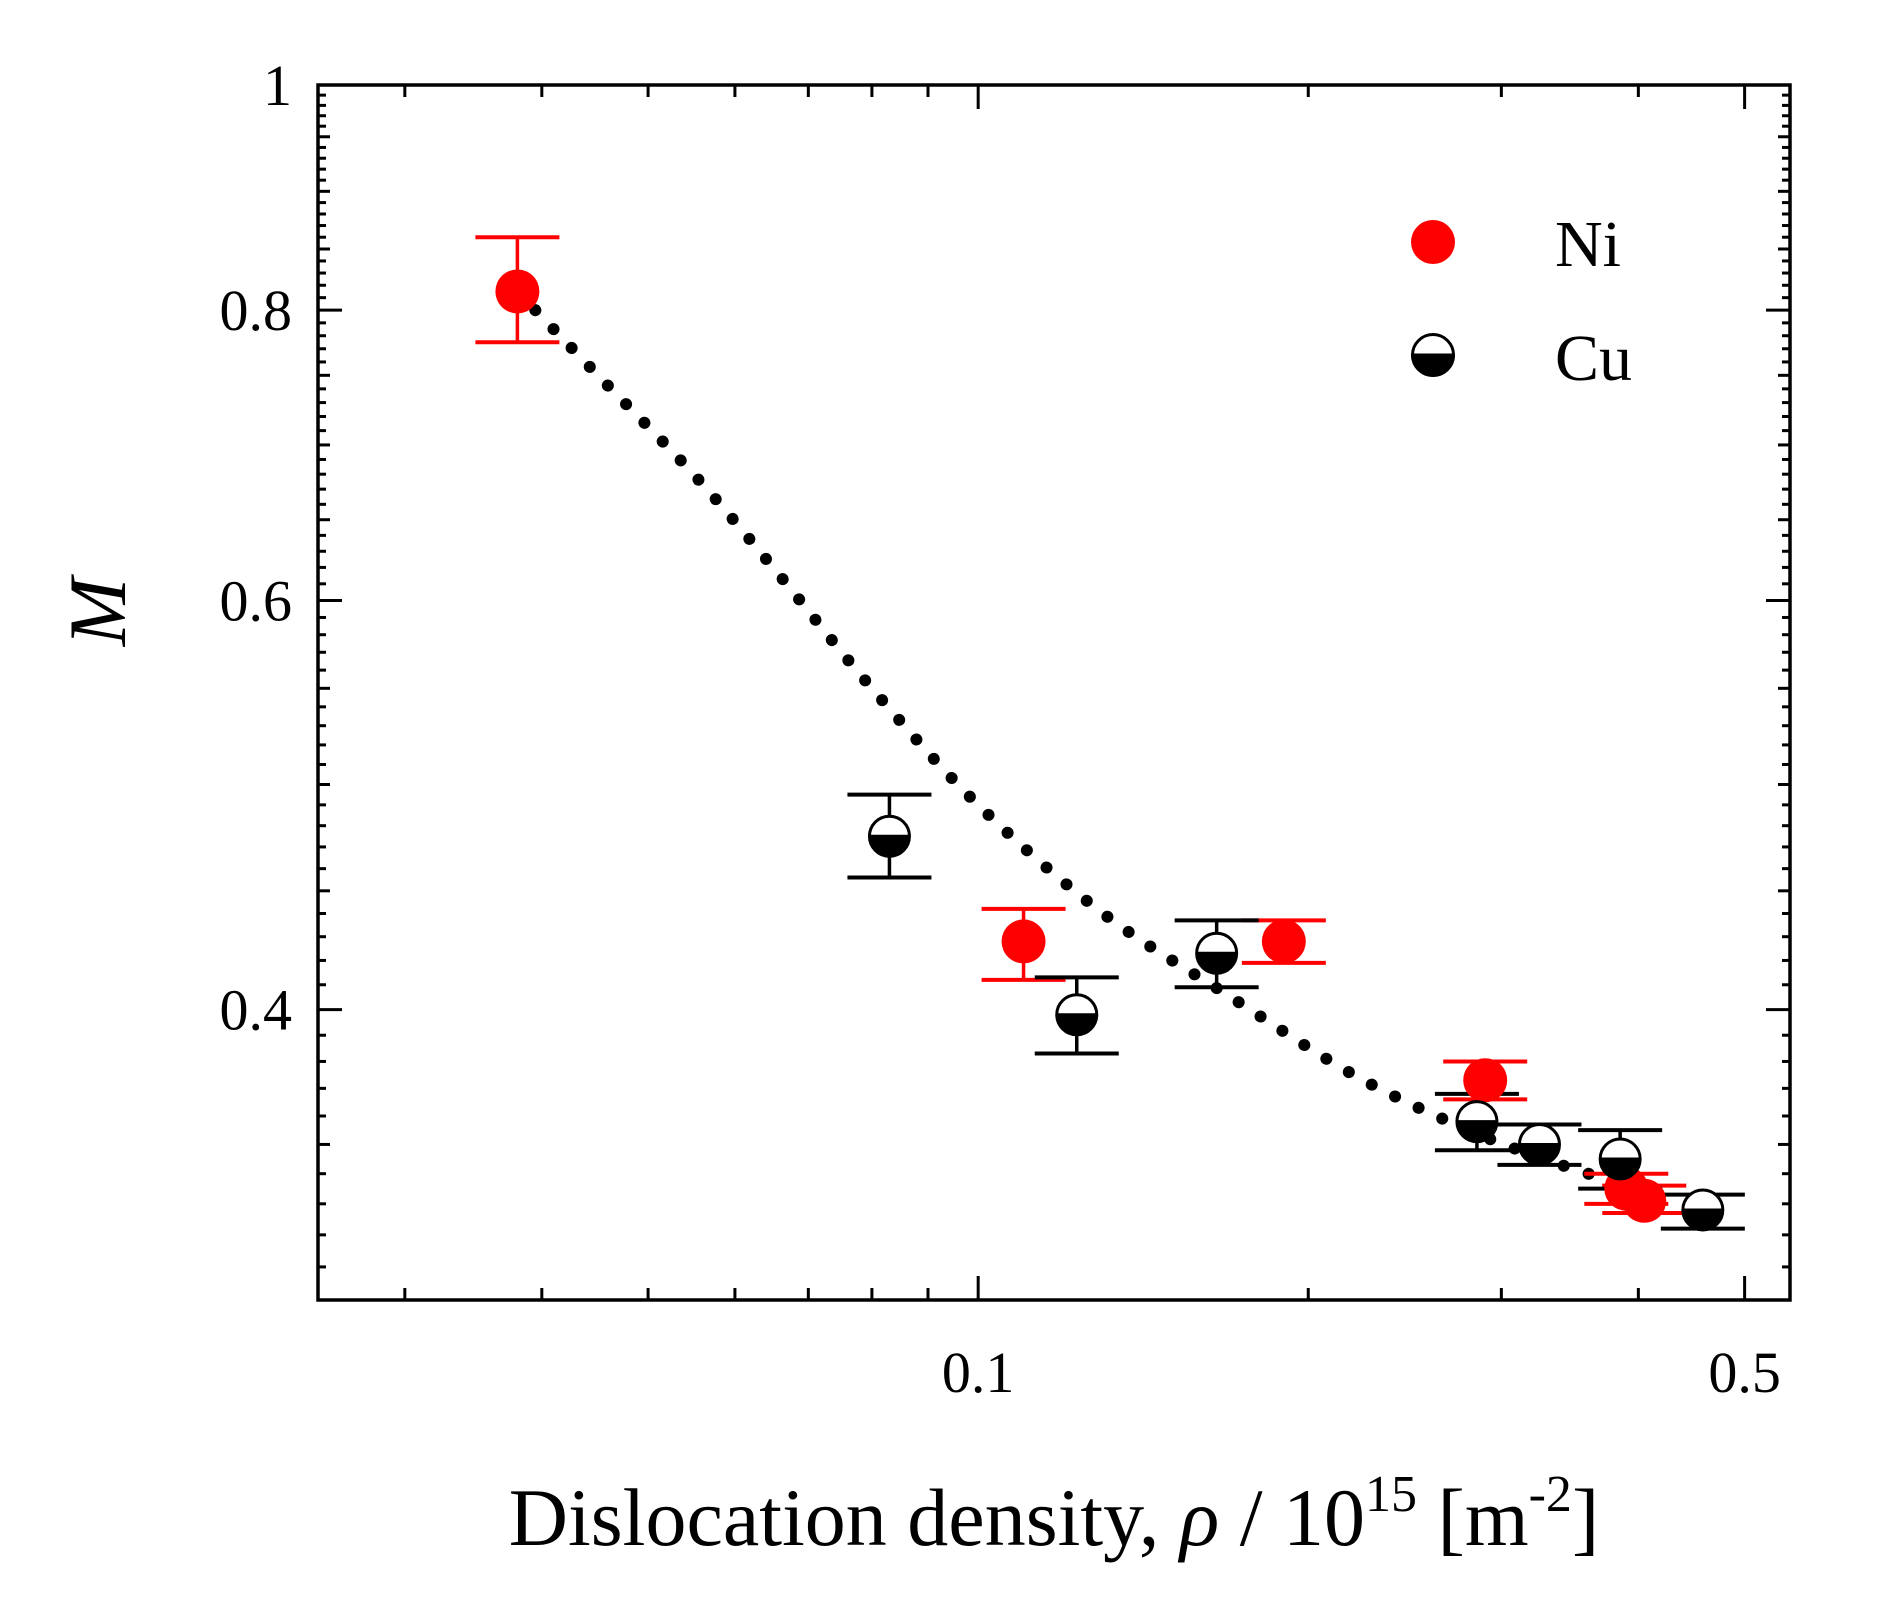 This screenshot has width=1896, height=1612. What do you see at coordinates (256, 1010) in the screenshot?
I see `y-tick-label: 0.4` at bounding box center [256, 1010].